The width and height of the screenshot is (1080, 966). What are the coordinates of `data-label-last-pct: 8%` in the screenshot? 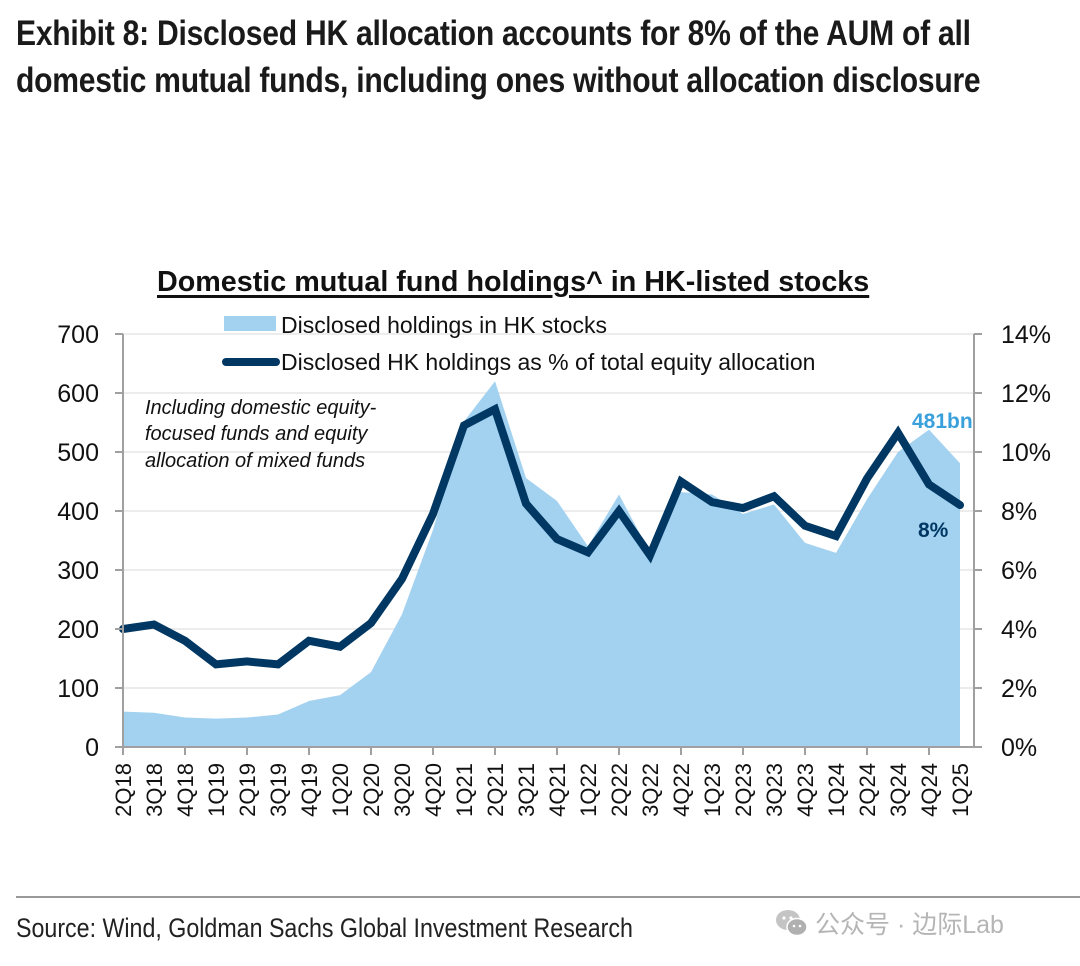 It's located at (933, 530).